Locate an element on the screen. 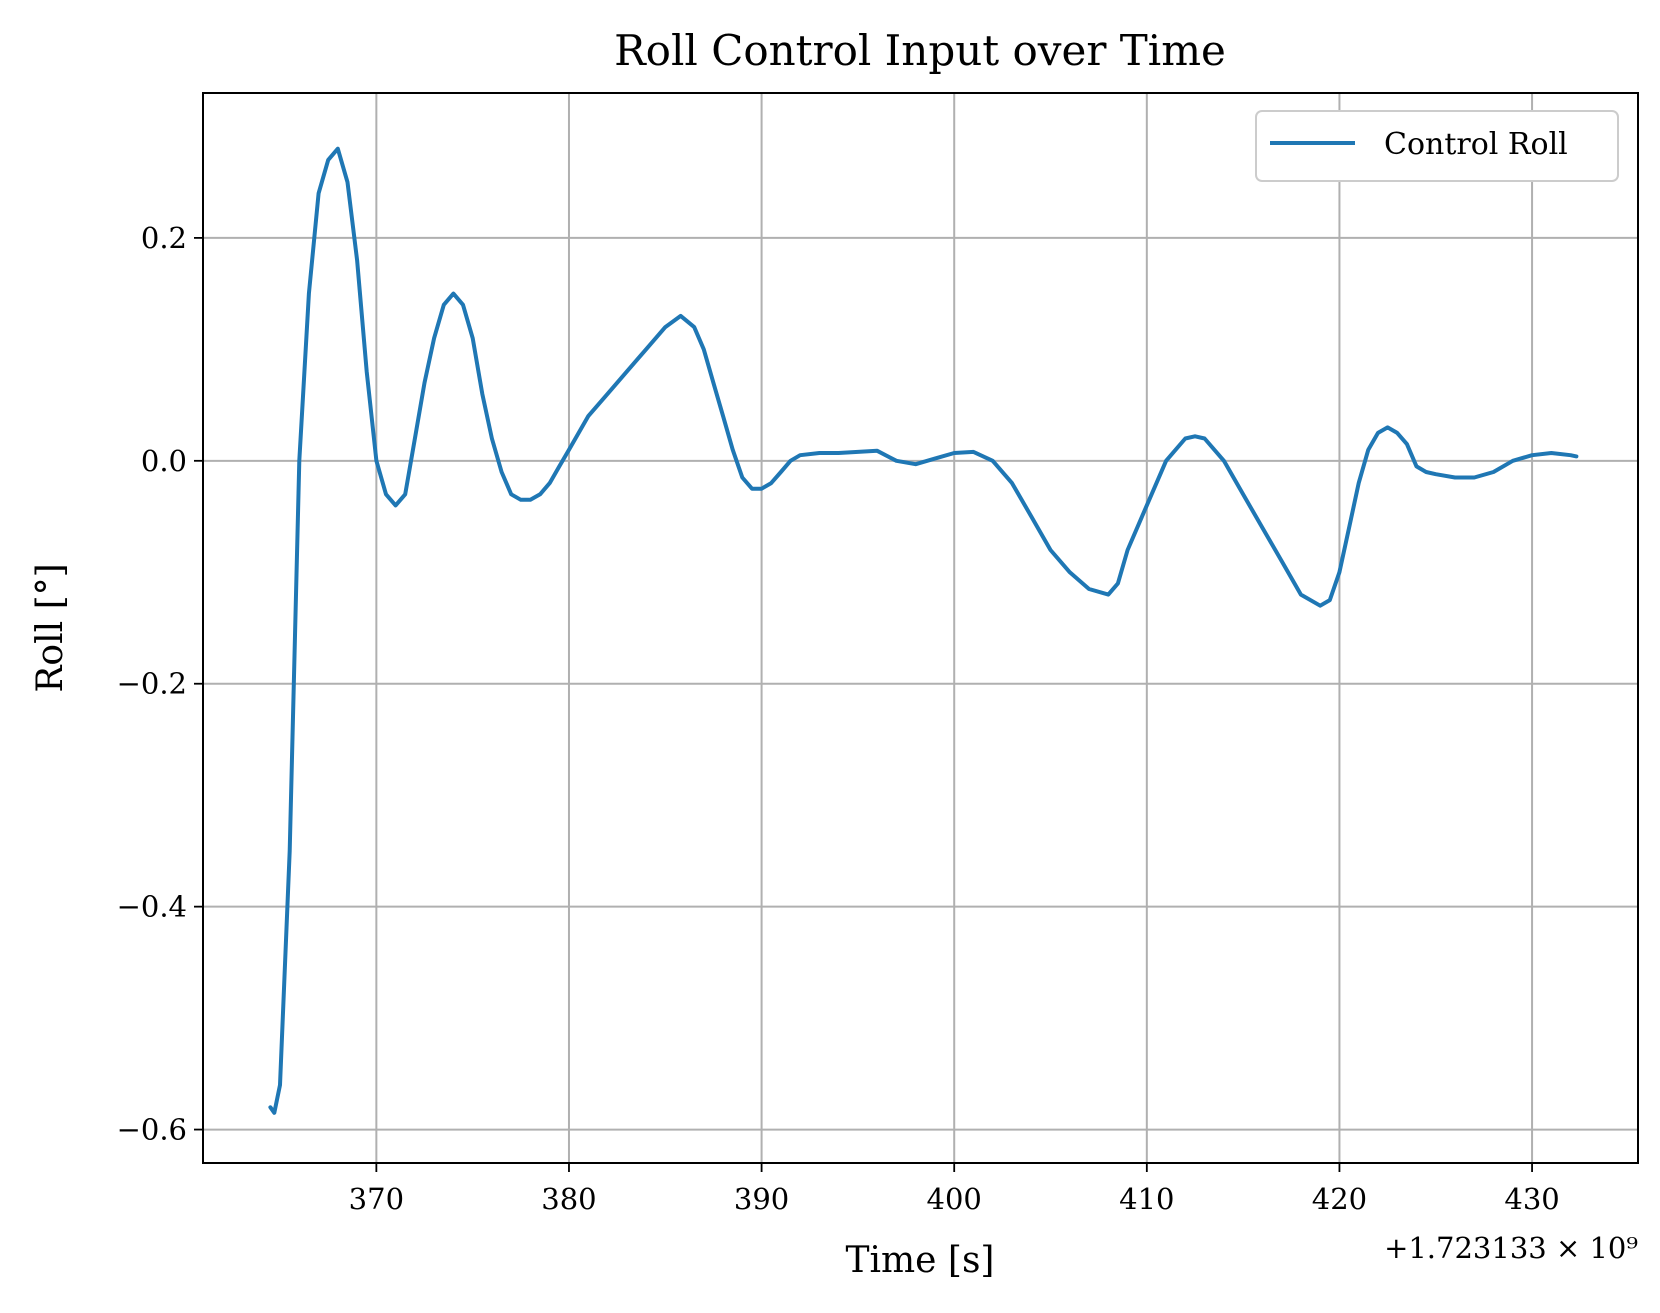 Image resolution: width=1660 pixels, height=1313 pixels. x-axis-offset: +1.723133 × 10⁹ is located at coordinates (1511, 1248).